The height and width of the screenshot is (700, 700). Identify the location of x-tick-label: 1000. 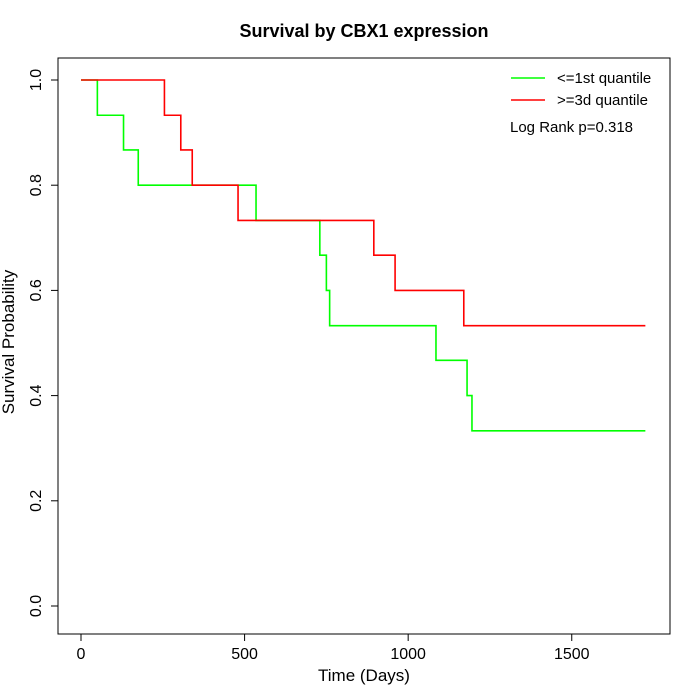
(408, 654).